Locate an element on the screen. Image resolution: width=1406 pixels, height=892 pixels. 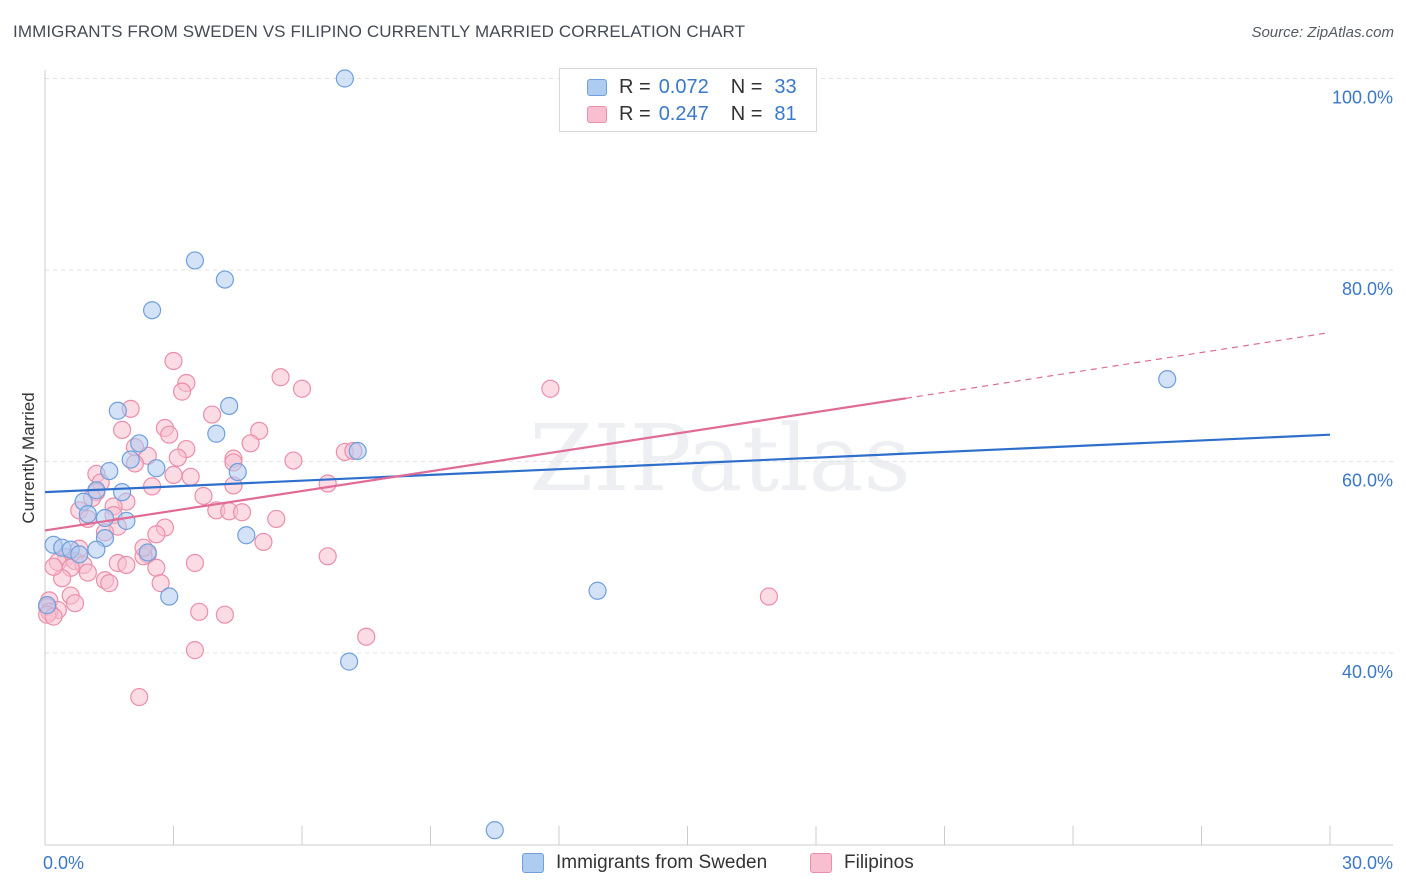
y-tick-label: 100.0% is located at coordinates (1362, 98).